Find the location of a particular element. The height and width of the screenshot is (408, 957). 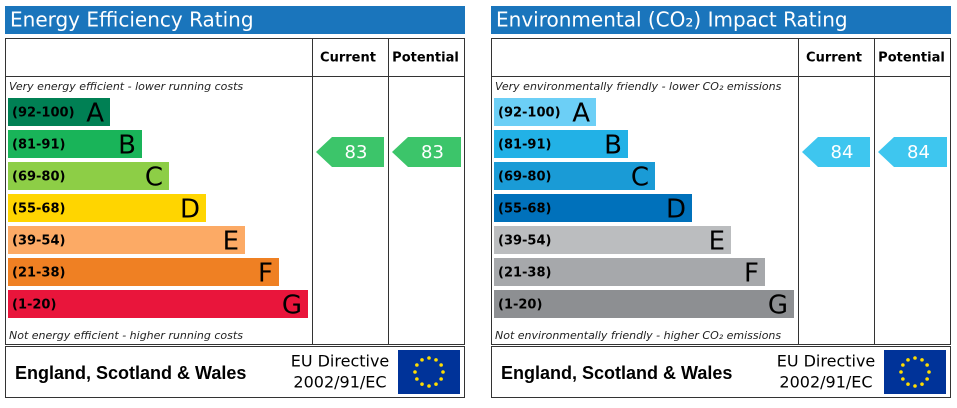

chart-title: Environmental (CO₂) Impact Rating is located at coordinates (672, 20).